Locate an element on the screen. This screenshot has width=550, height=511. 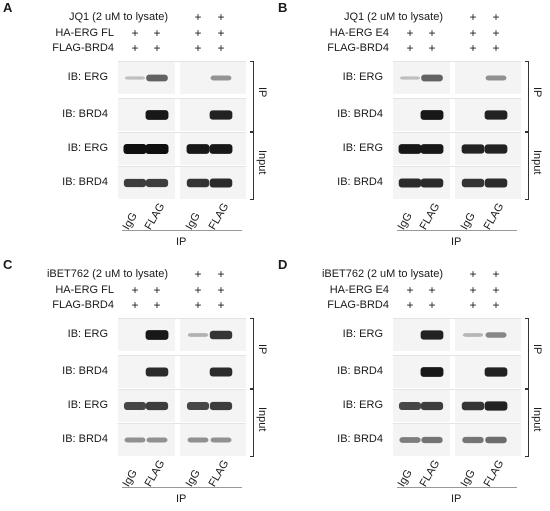
lane-label-3: IgG is located at coordinates (193, 221).